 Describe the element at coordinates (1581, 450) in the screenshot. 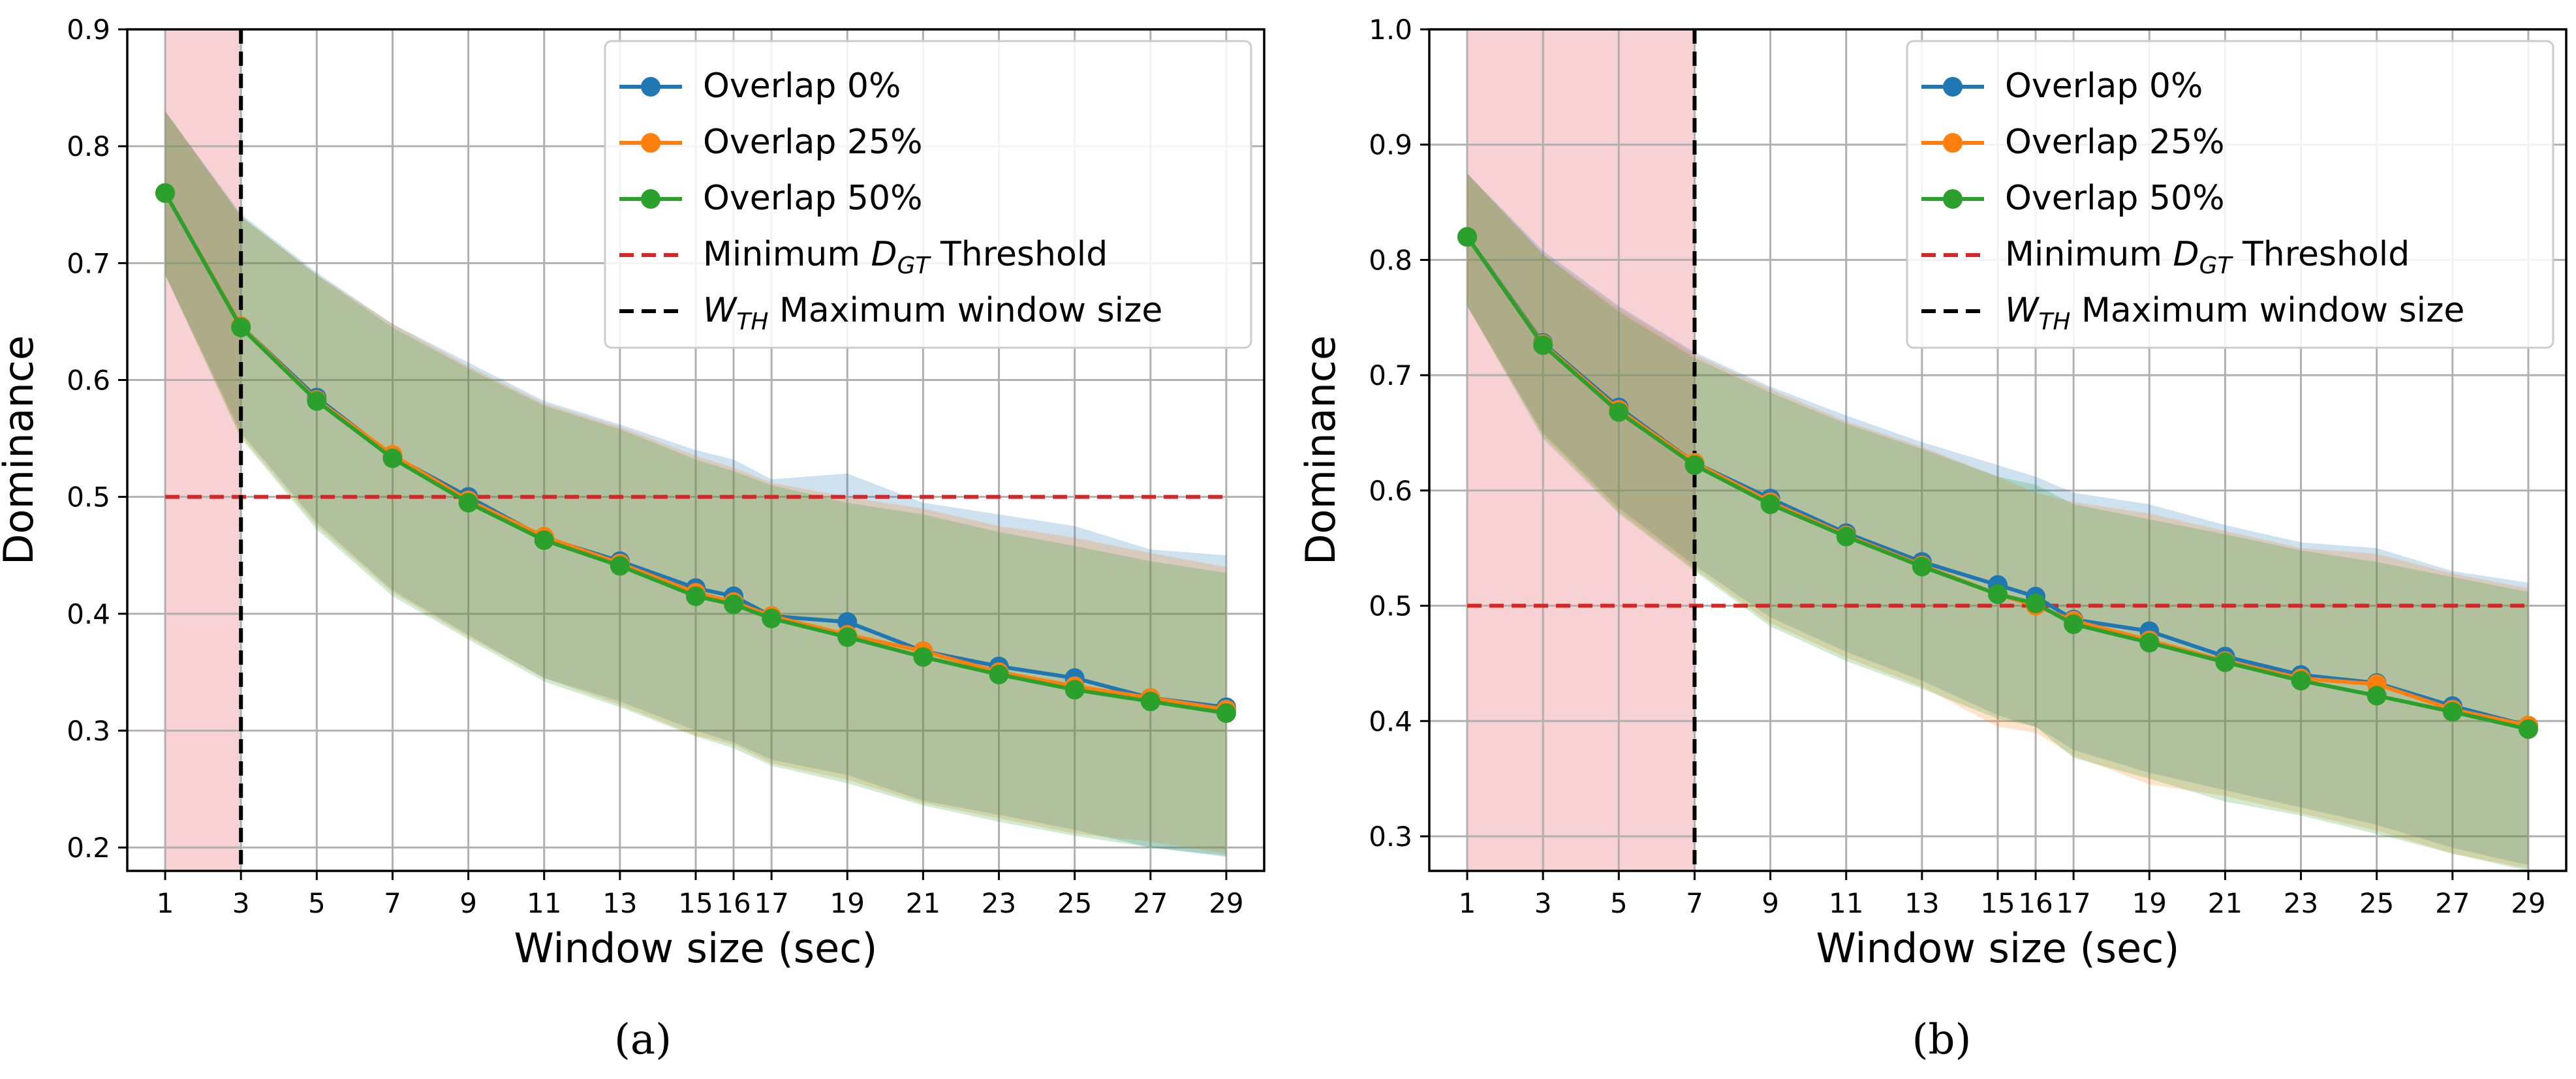

I see `shaded-region` at that location.